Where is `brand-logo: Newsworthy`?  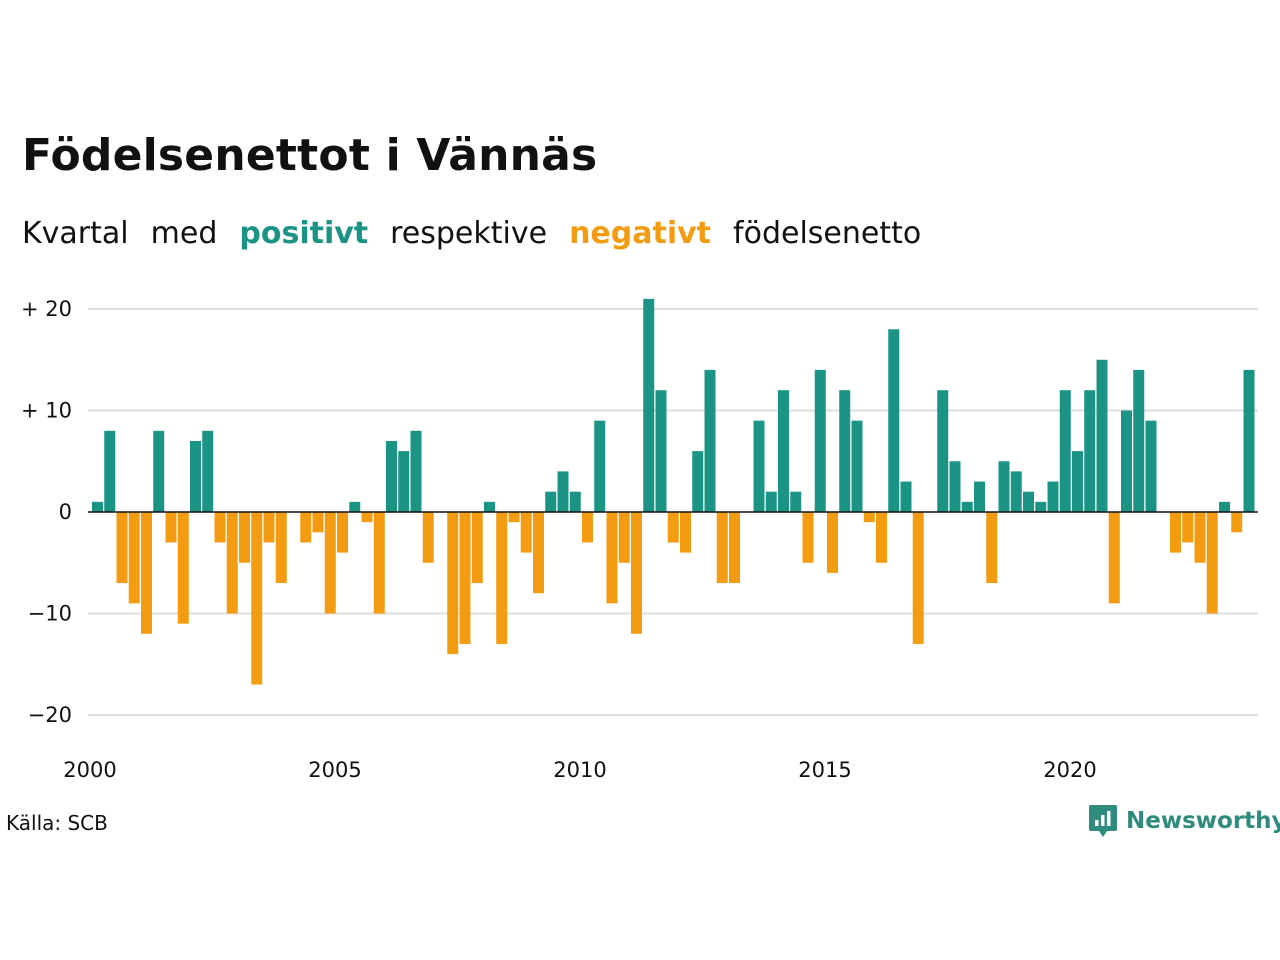 brand-logo: Newsworthy is located at coordinates (1184, 821).